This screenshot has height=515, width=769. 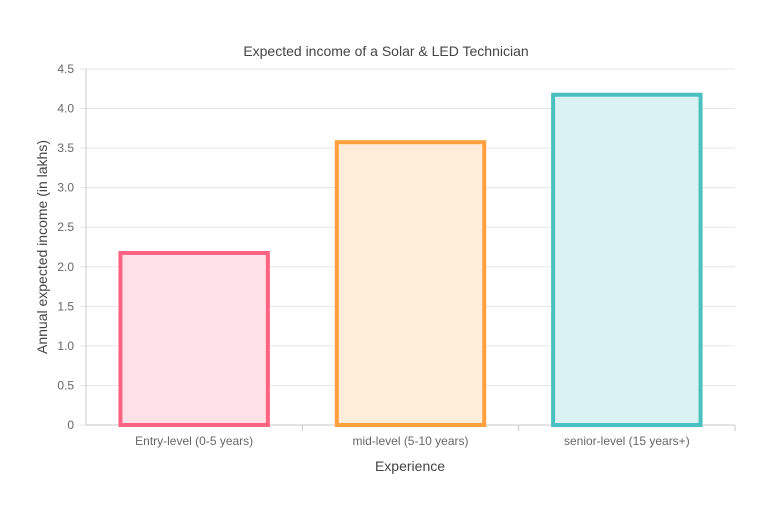 I want to click on x-tick-label: senior-level (15 years+), so click(x=627, y=441).